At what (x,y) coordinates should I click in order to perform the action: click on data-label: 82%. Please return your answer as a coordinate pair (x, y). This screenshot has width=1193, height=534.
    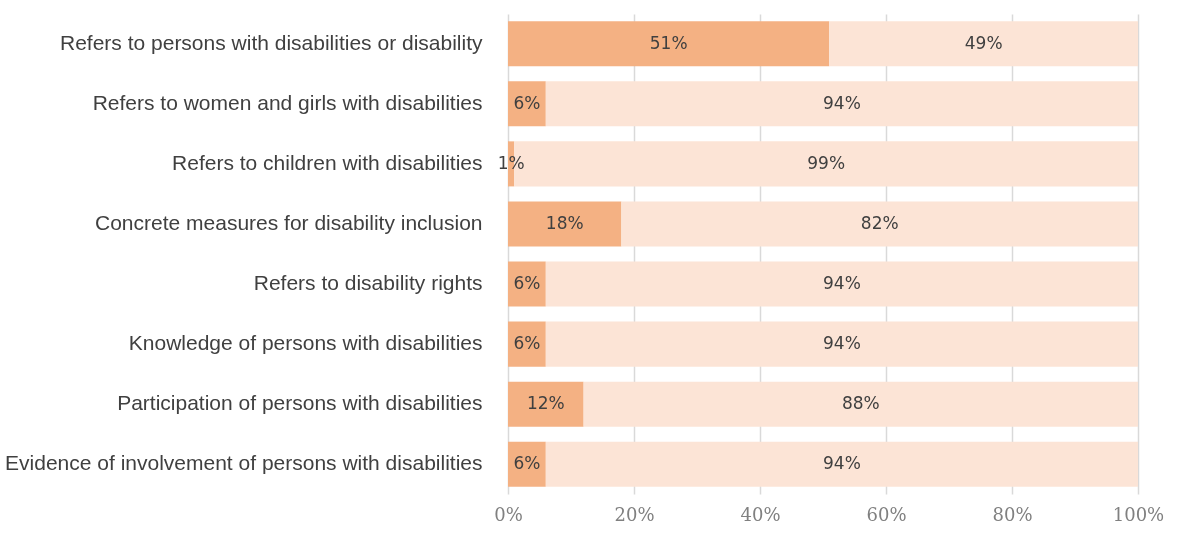
    Looking at the image, I should click on (879, 222).